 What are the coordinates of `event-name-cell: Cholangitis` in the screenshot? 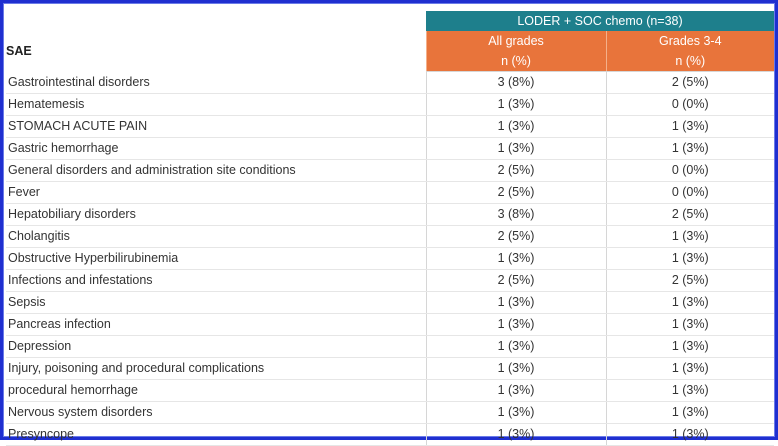 It's located at (216, 236).